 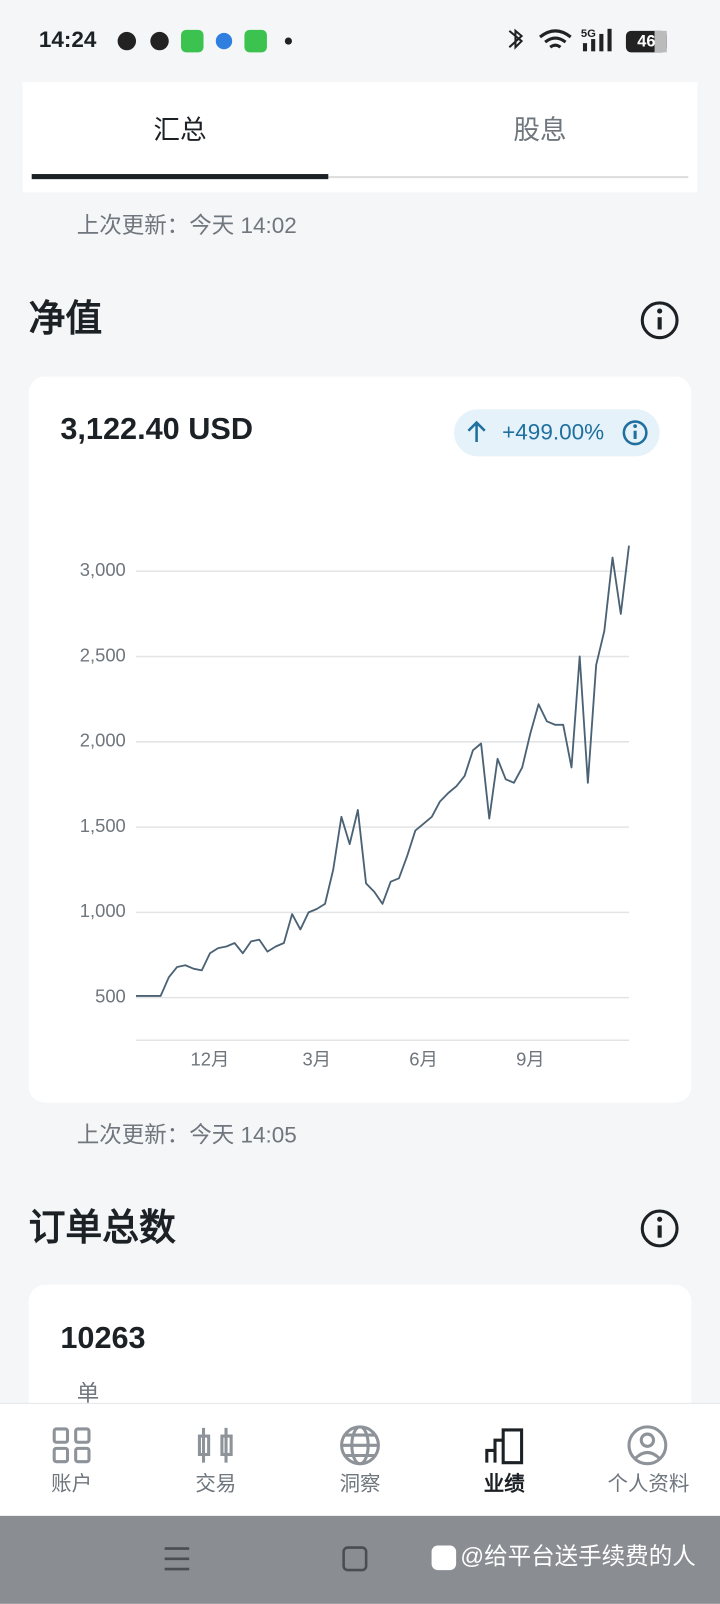 I want to click on y-tick-label: 2,500, so click(x=103, y=654).